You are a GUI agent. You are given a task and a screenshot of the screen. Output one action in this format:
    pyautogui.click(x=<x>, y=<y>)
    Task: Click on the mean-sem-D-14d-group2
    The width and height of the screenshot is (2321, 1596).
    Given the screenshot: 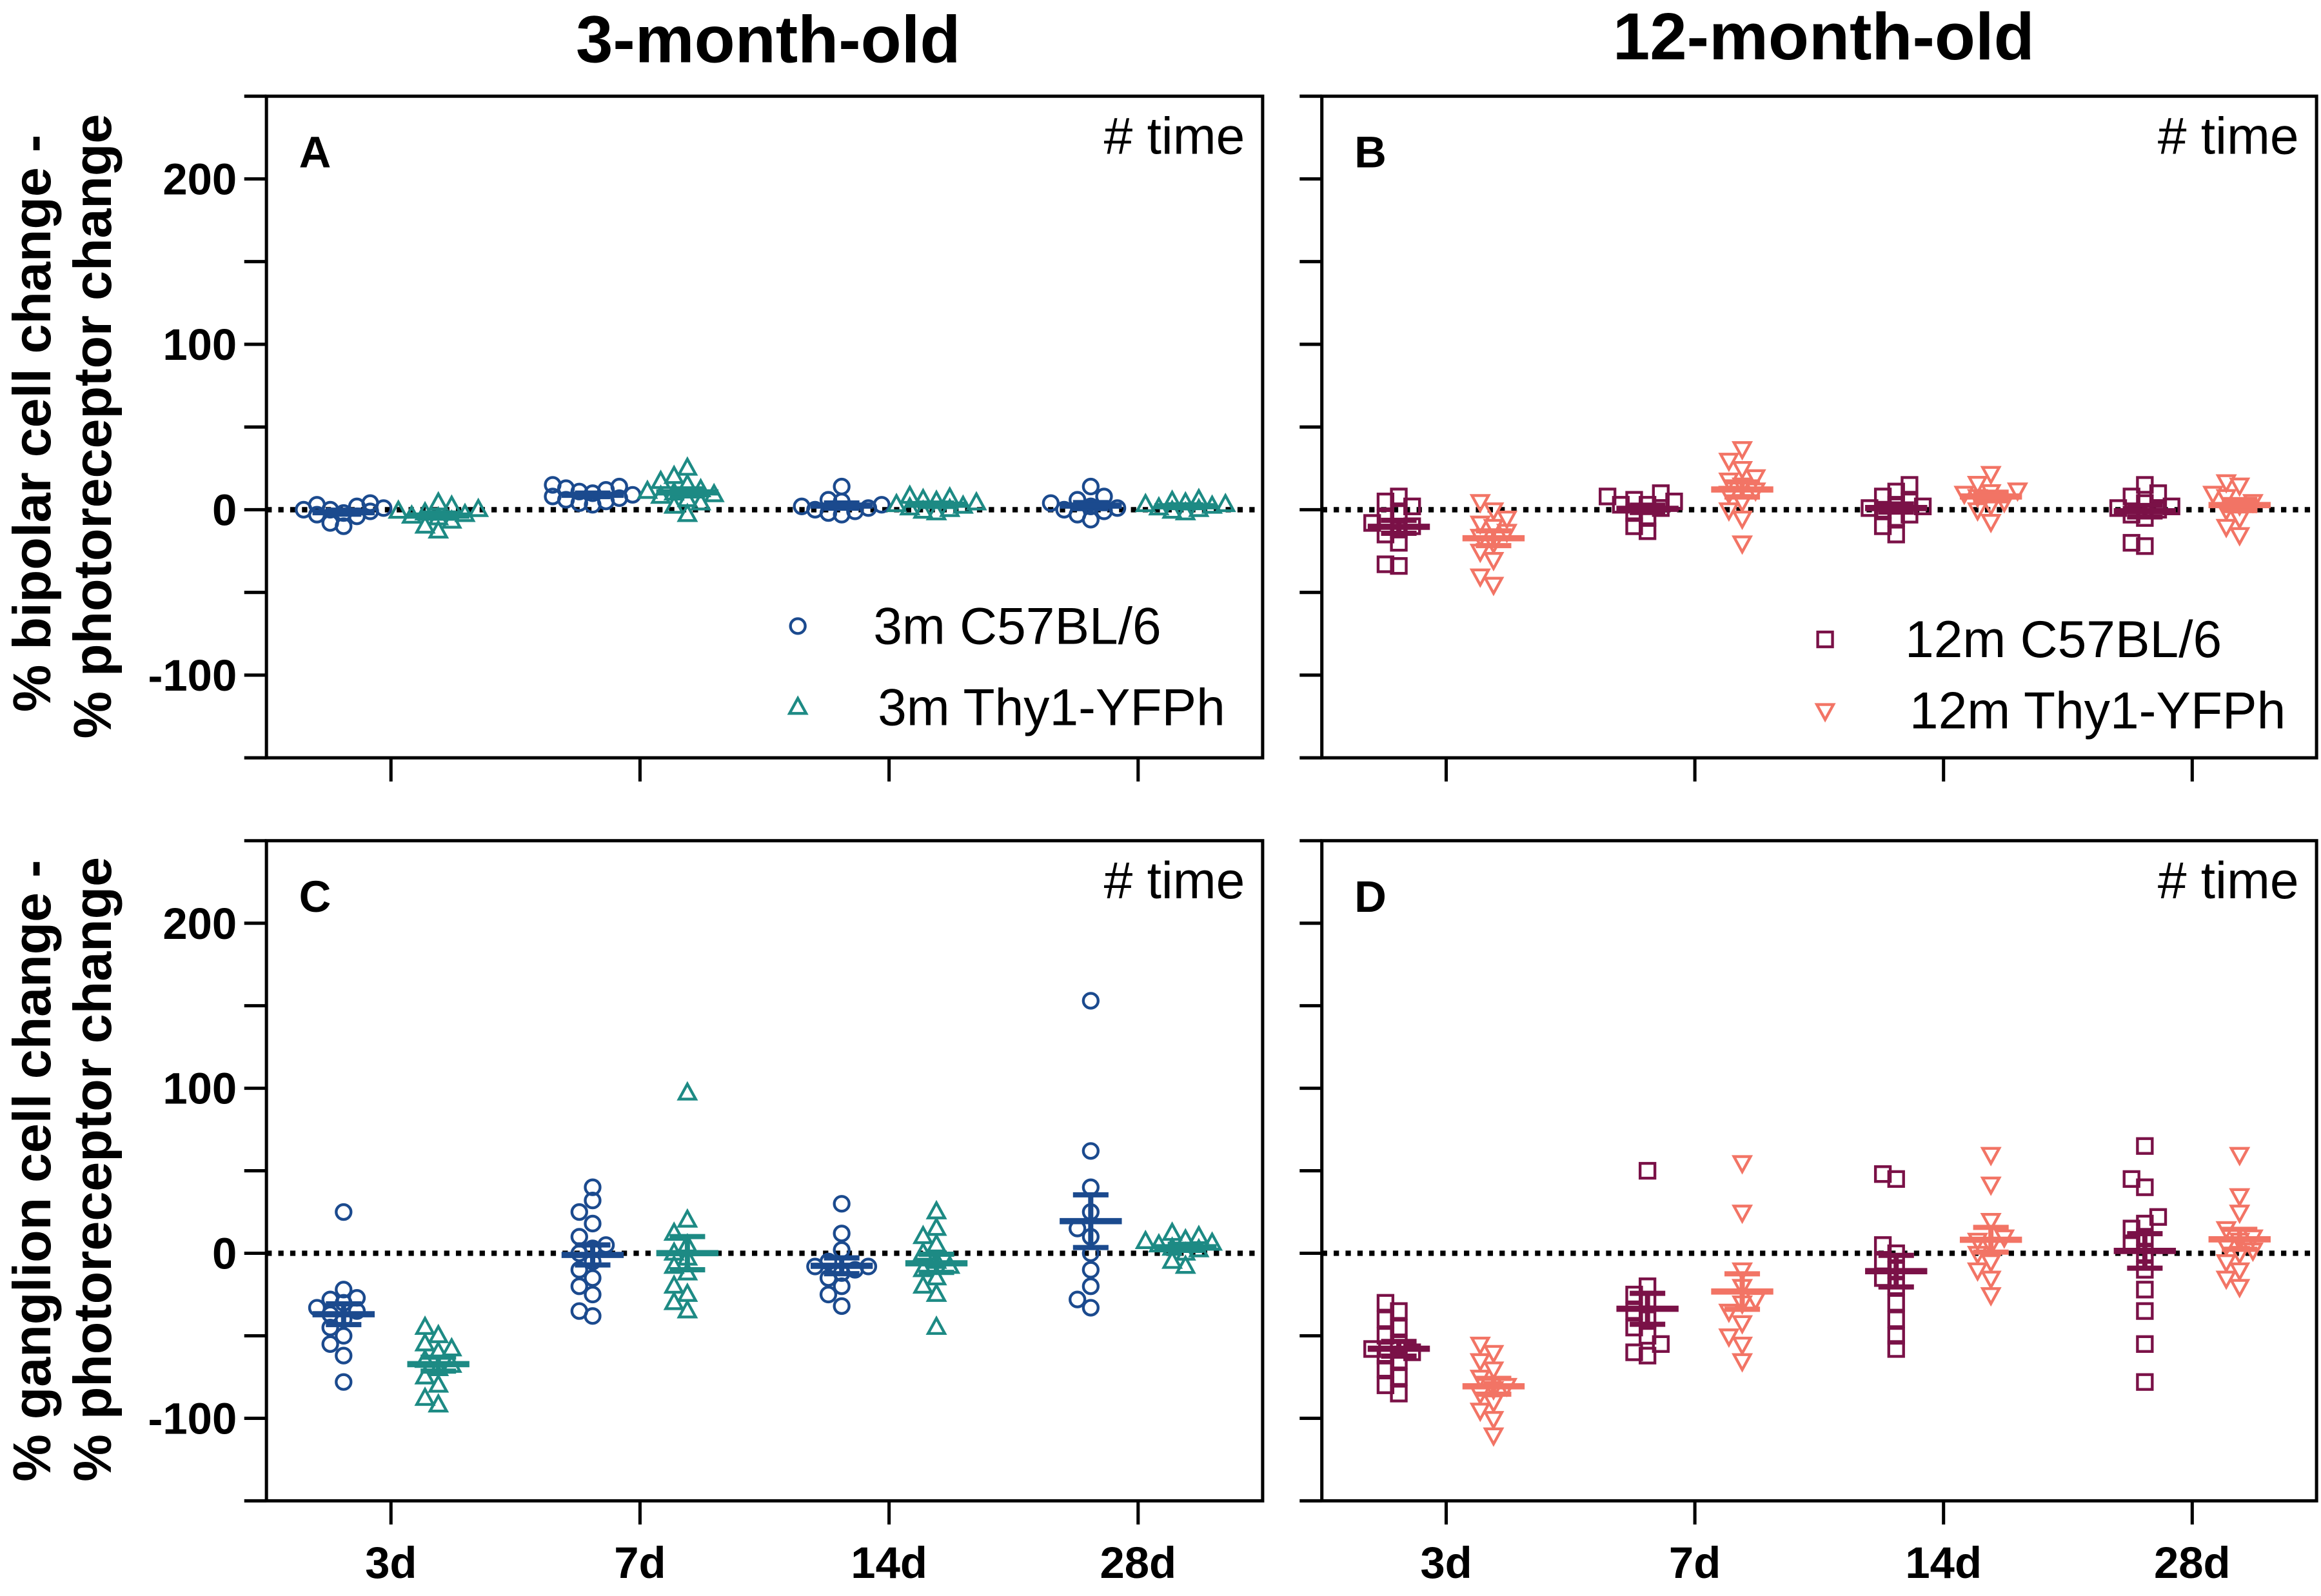 What is the action you would take?
    pyautogui.click(x=1896, y=1271)
    